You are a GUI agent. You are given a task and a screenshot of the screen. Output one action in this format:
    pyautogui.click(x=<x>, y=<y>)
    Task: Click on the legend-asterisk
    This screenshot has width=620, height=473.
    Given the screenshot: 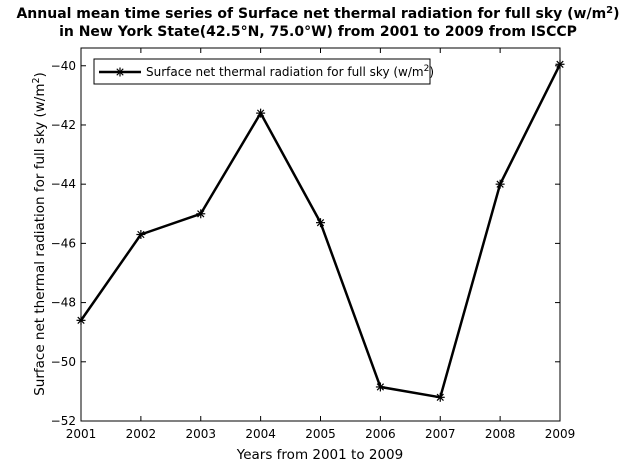 What is the action you would take?
    pyautogui.click(x=120, y=72)
    